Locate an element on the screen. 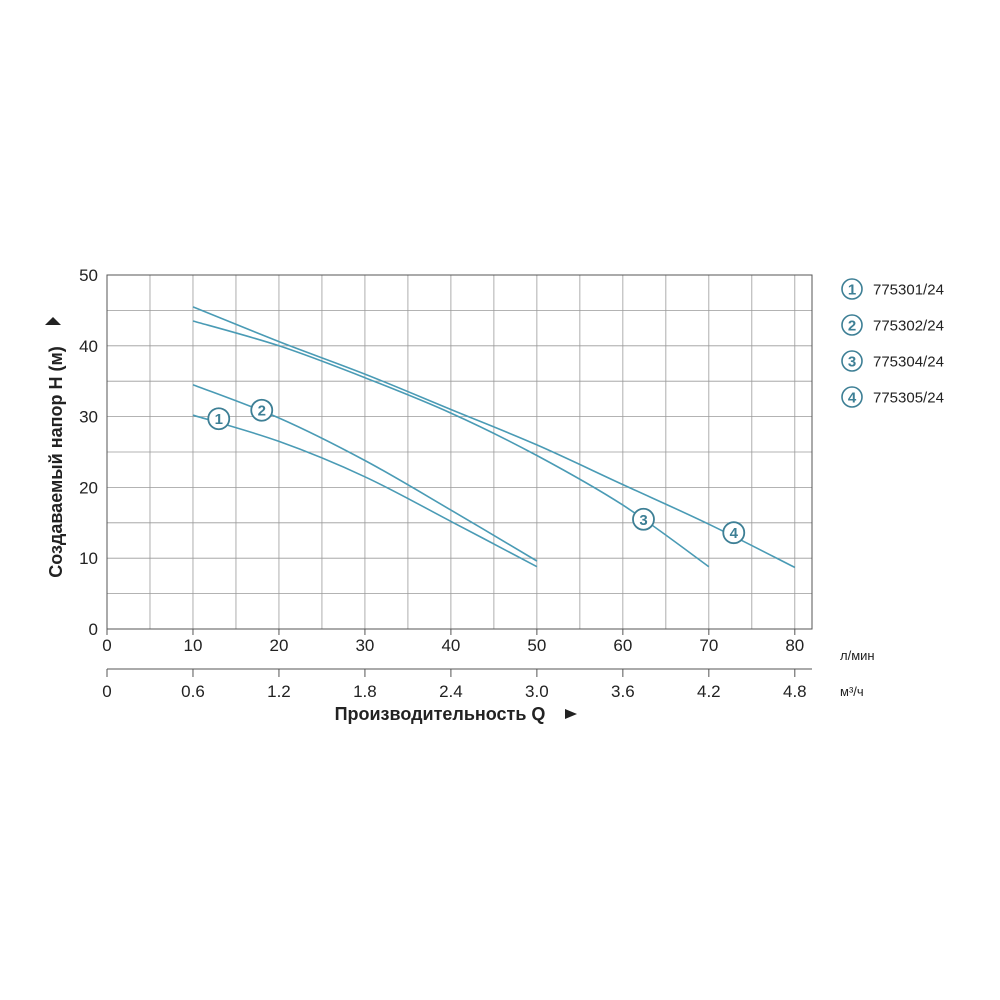  legend-label-2: 775302/24 is located at coordinates (908, 326).